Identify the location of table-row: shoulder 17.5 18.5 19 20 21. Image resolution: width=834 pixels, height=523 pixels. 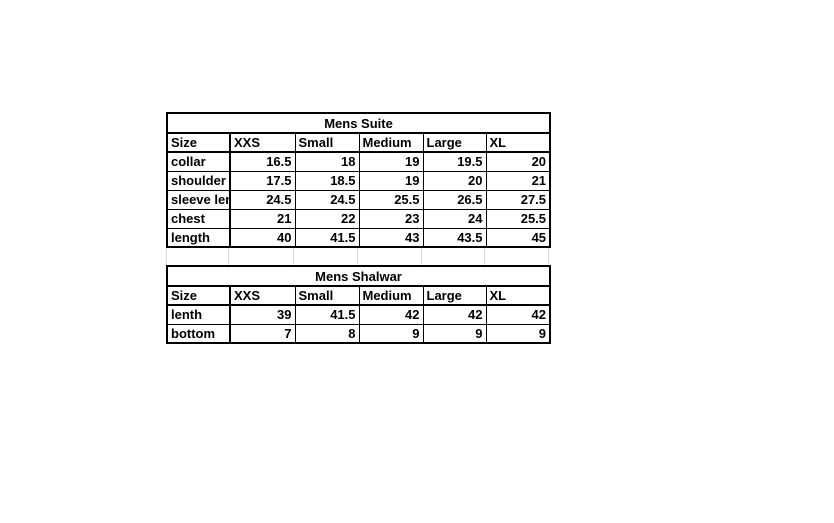
(358, 180).